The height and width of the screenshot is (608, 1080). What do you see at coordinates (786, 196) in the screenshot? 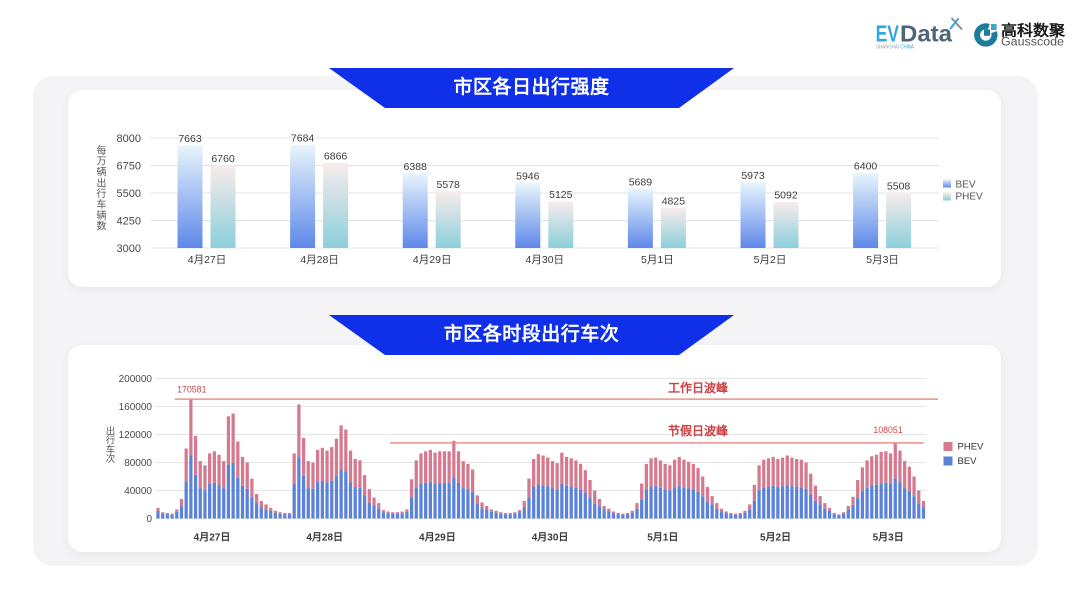
I see `svg-text: 5092` at bounding box center [786, 196].